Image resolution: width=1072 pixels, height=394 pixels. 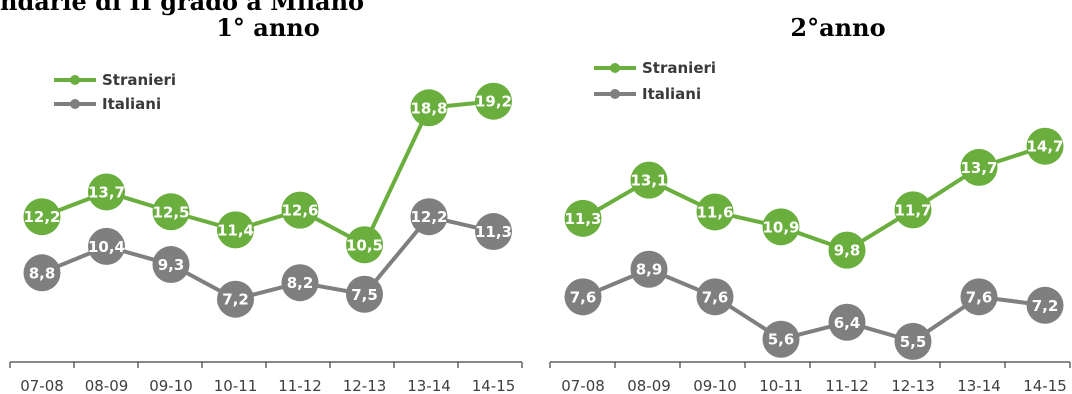 I want to click on data-label: 8,2, so click(x=300, y=283).